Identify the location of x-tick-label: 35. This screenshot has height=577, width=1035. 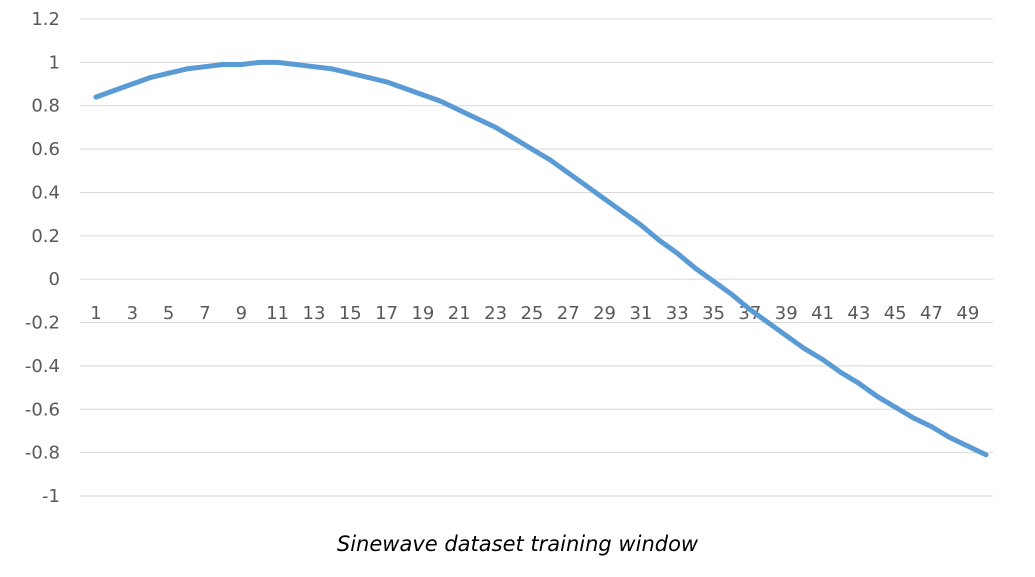
(713, 313).